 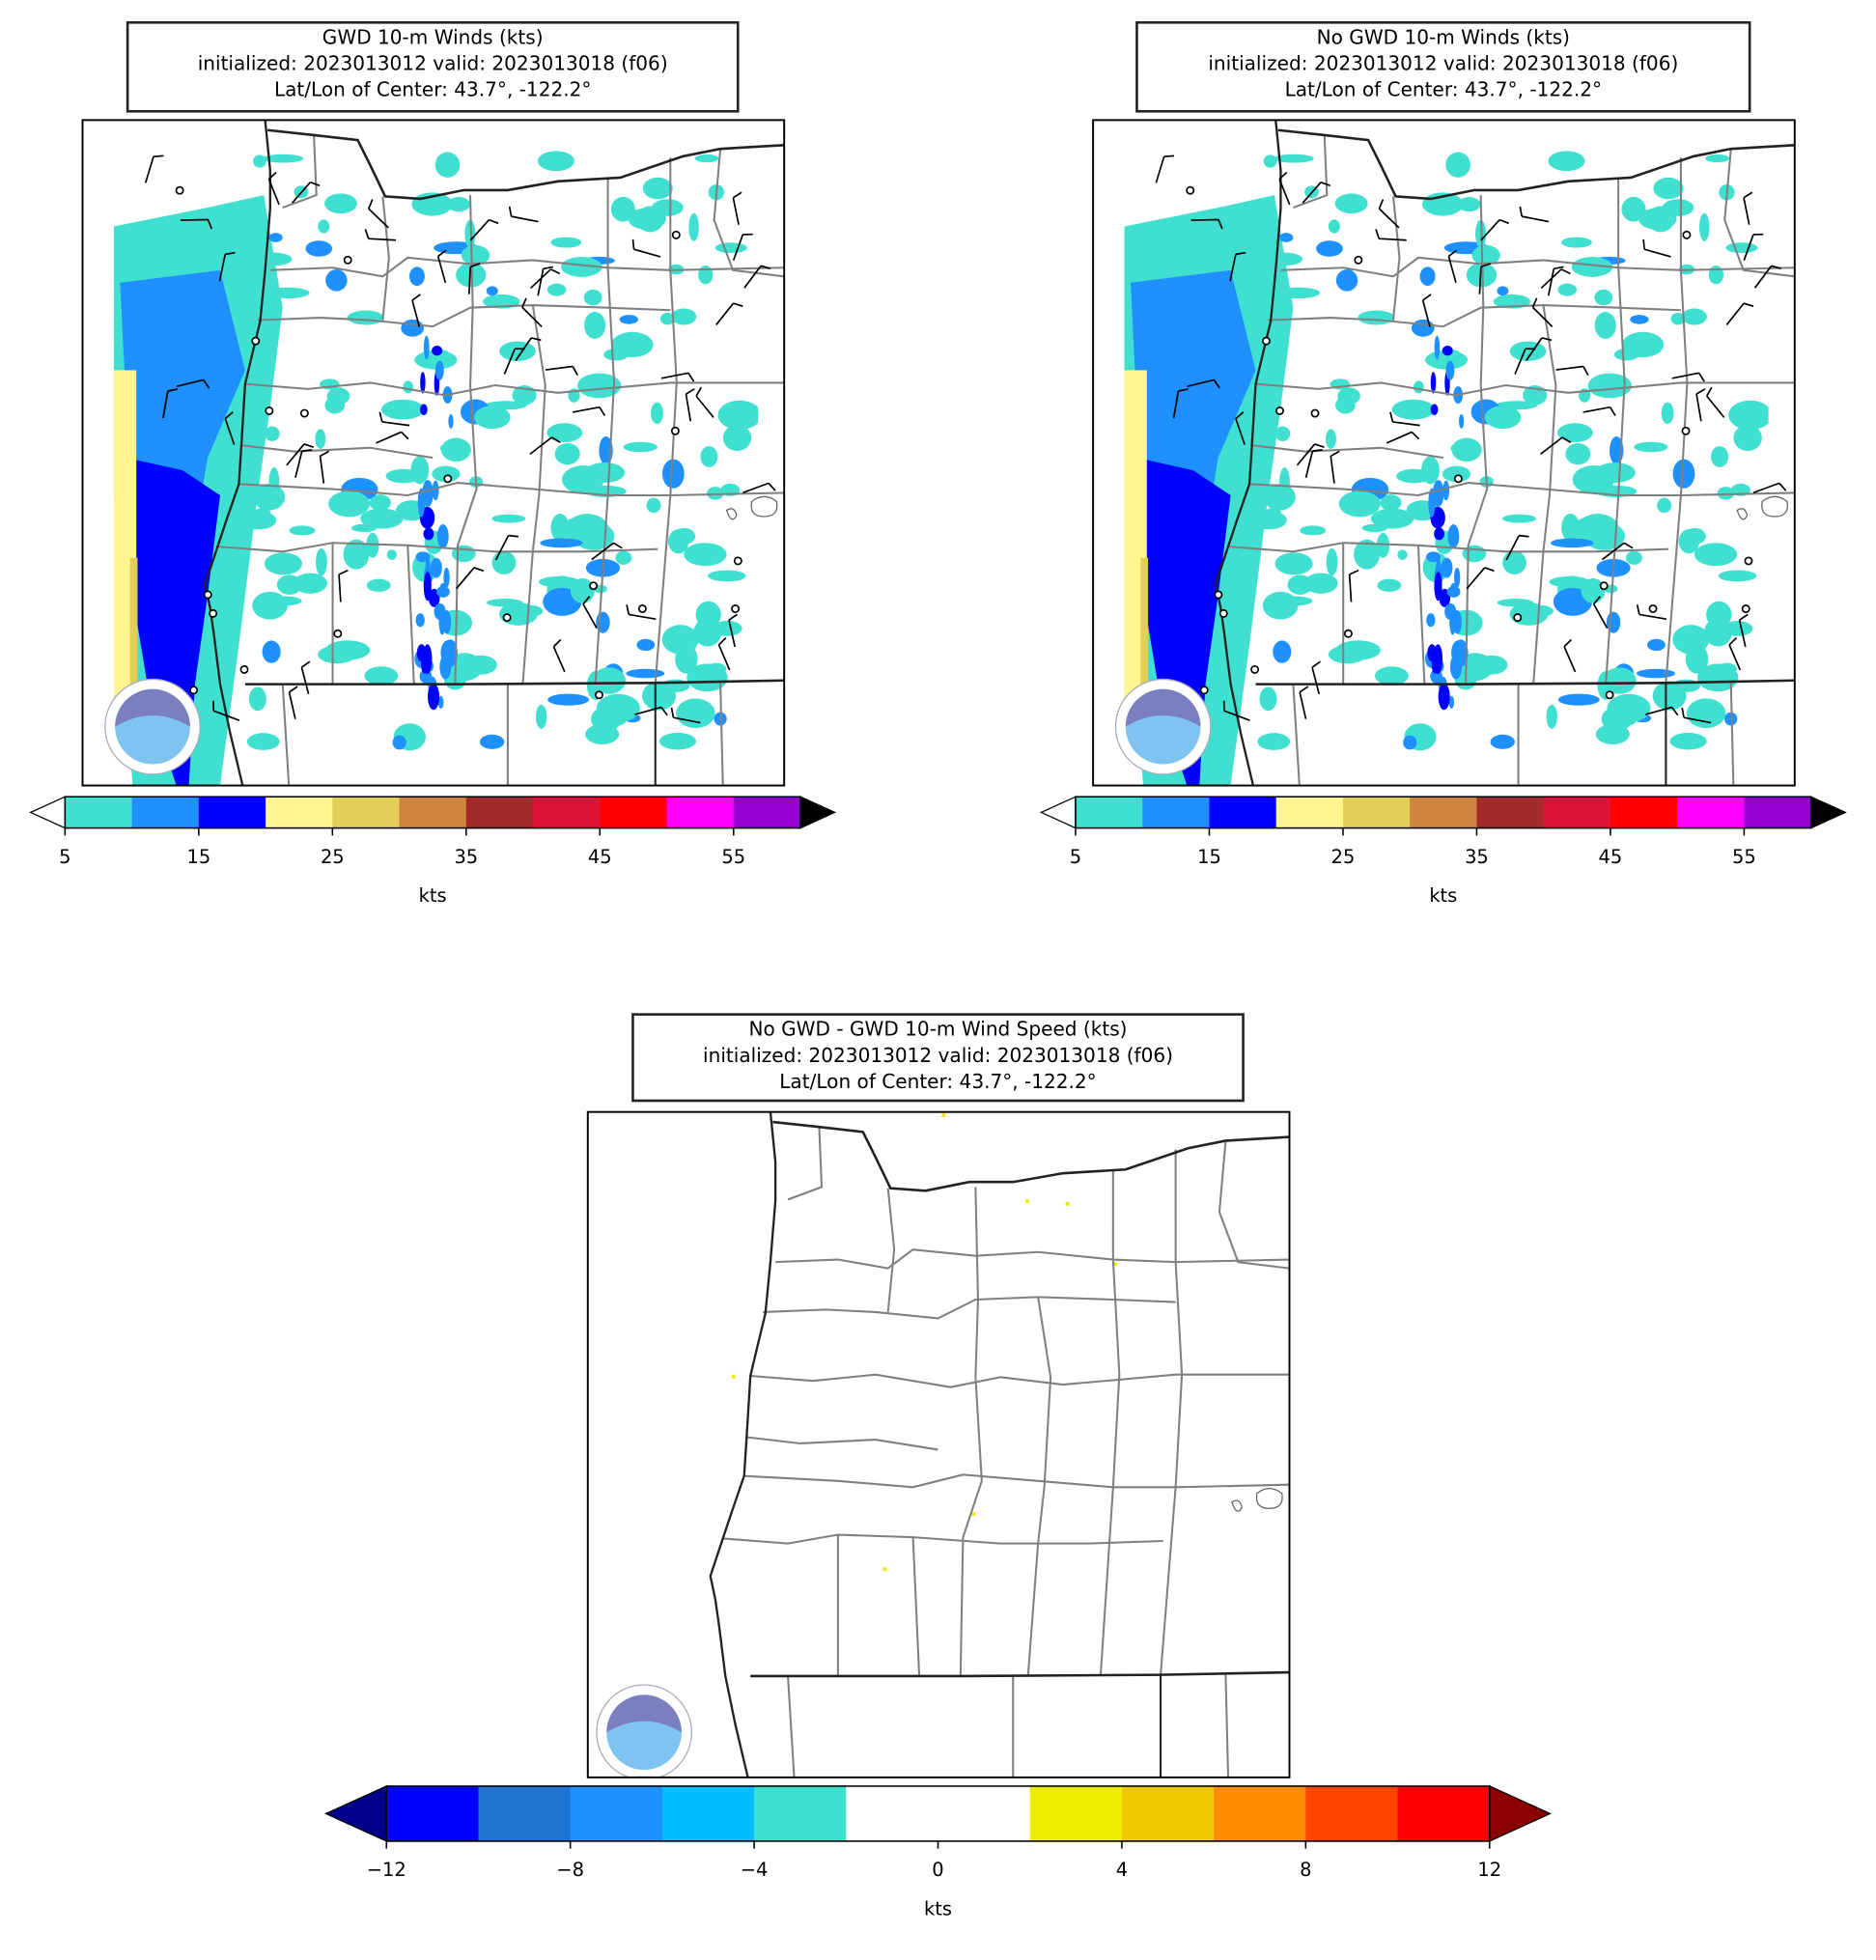 I want to click on diff-speck, so click(x=734, y=1377).